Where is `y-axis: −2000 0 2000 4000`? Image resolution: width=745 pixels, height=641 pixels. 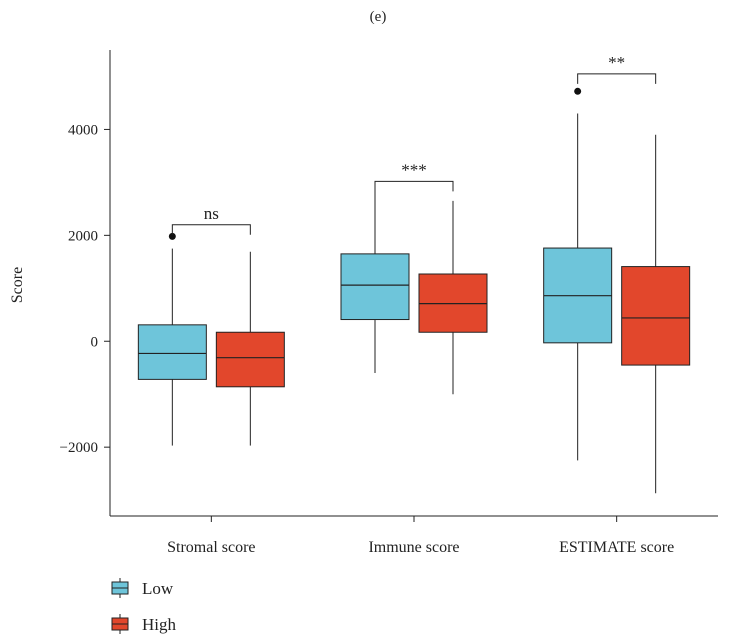 y-axis: −2000 0 2000 4000 is located at coordinates (85, 283).